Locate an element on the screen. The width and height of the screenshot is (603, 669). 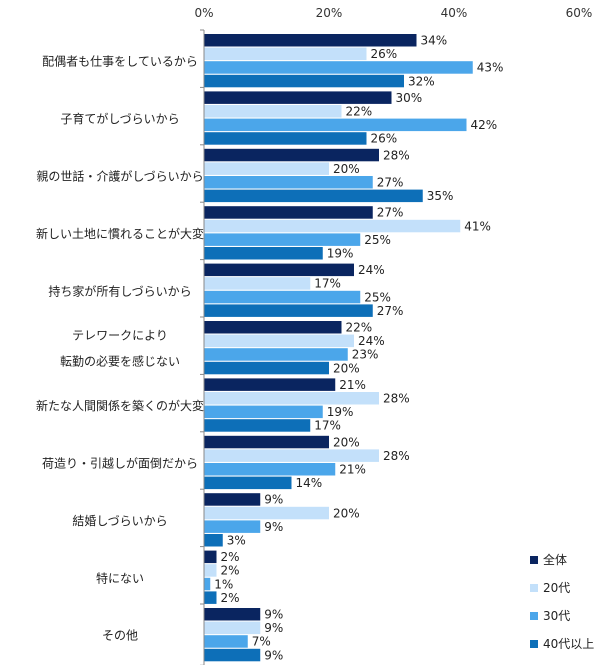
x-tick-label: 0% is located at coordinates (203, 13).